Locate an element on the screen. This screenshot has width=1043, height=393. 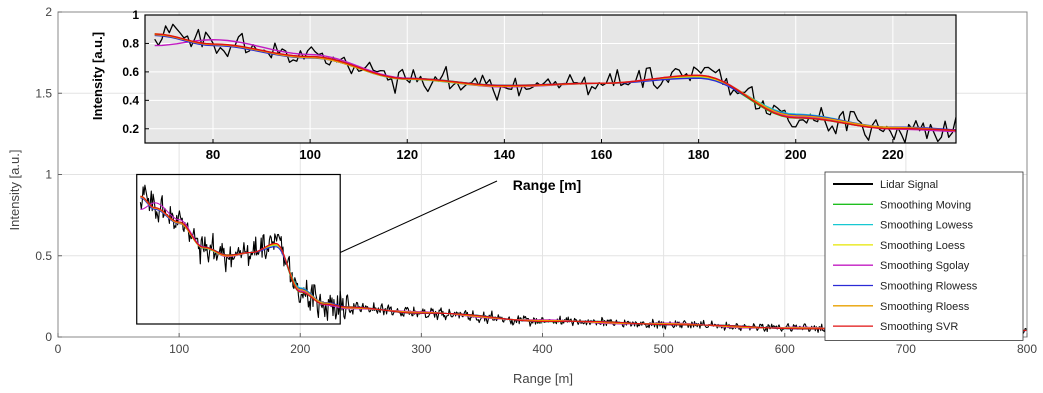
inset-y-ticks: 0.2 0.4 0.6 0.8 1 is located at coordinates (135, 72).